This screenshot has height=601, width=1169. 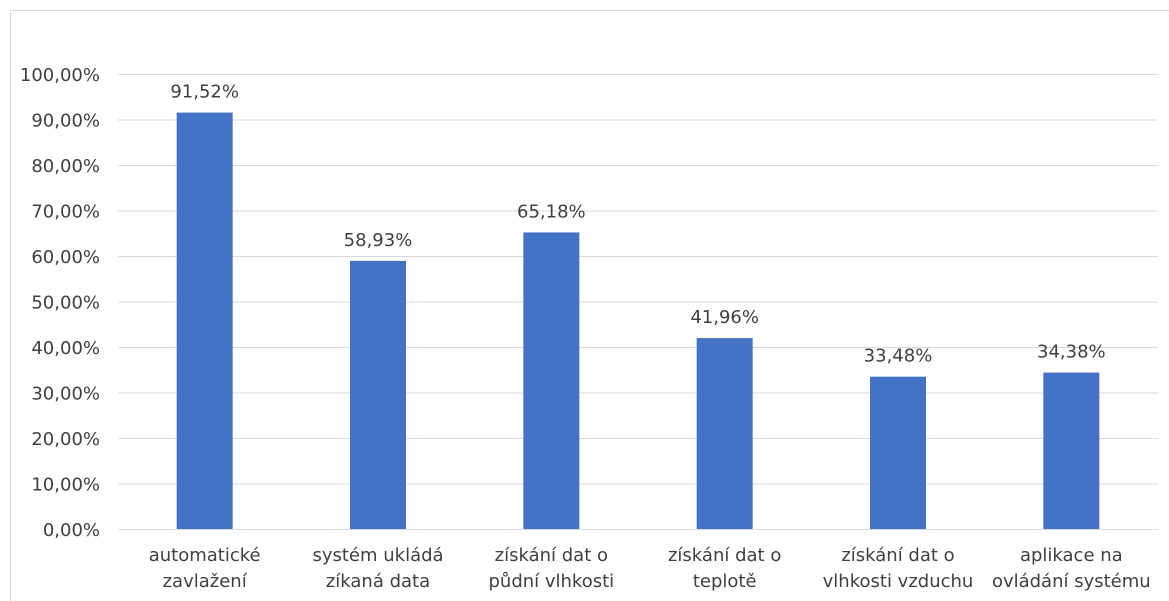 What do you see at coordinates (1071, 568) in the screenshot?
I see `x-tick-label: aplikace na ovládání systému` at bounding box center [1071, 568].